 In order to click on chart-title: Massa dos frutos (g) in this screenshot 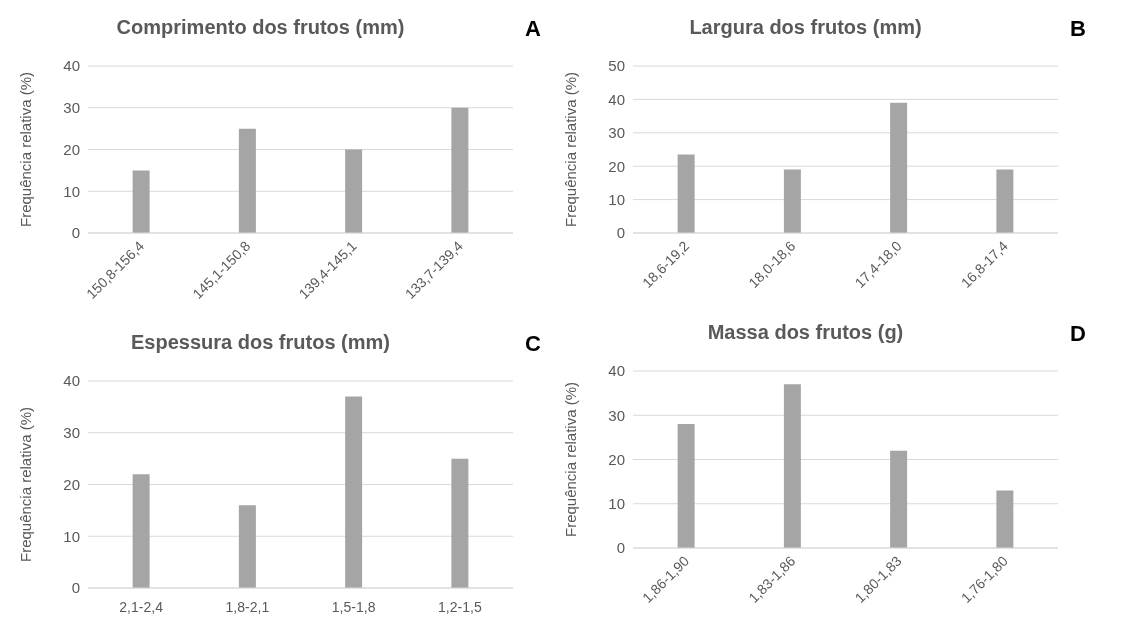, I will do `click(805, 332)`.